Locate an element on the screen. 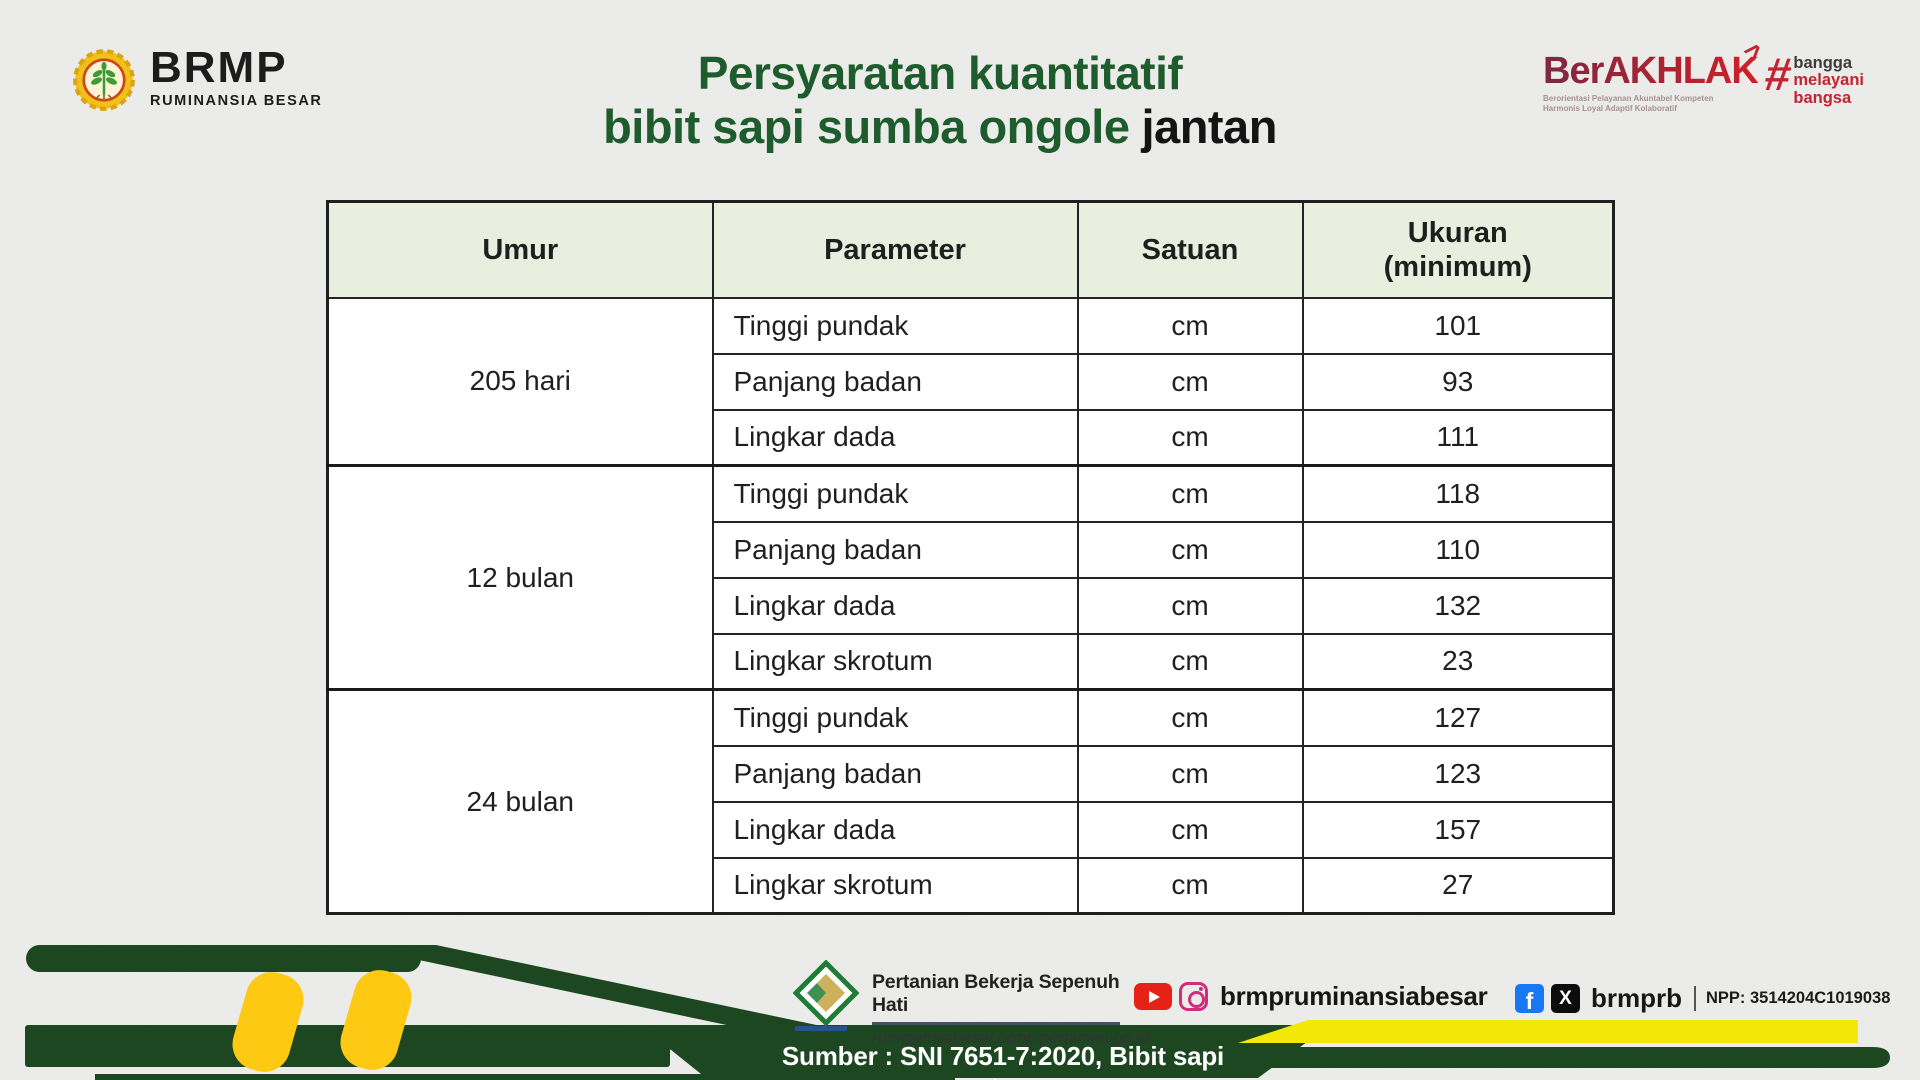 Image resolution: width=1920 pixels, height=1080 pixels. title-line1: Persyaratan kuantitatif is located at coordinates (940, 73).